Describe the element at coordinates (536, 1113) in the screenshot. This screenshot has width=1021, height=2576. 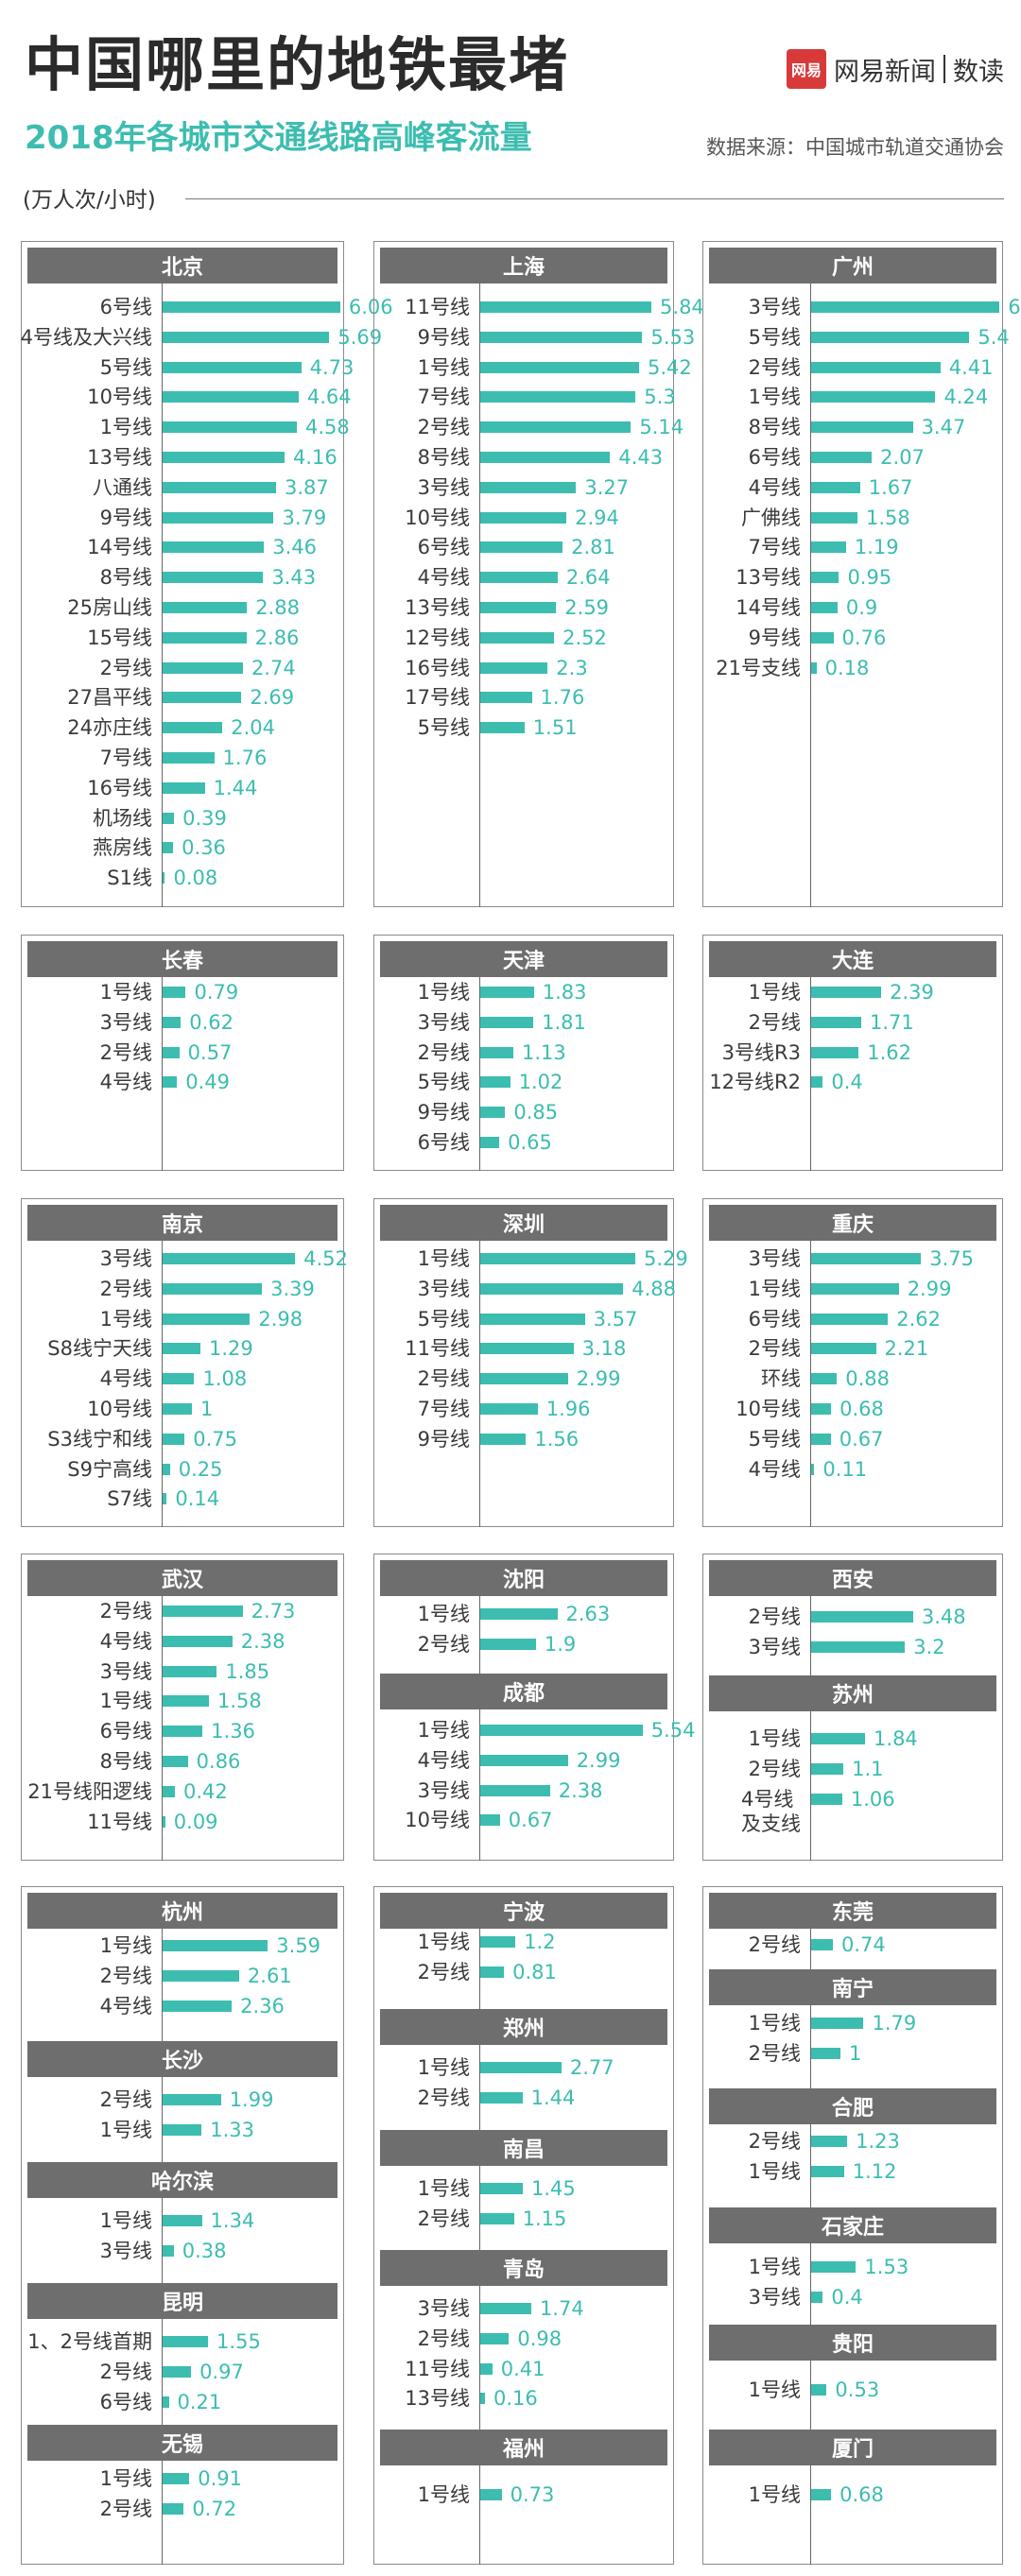
I see `data-label: 0.85` at that location.